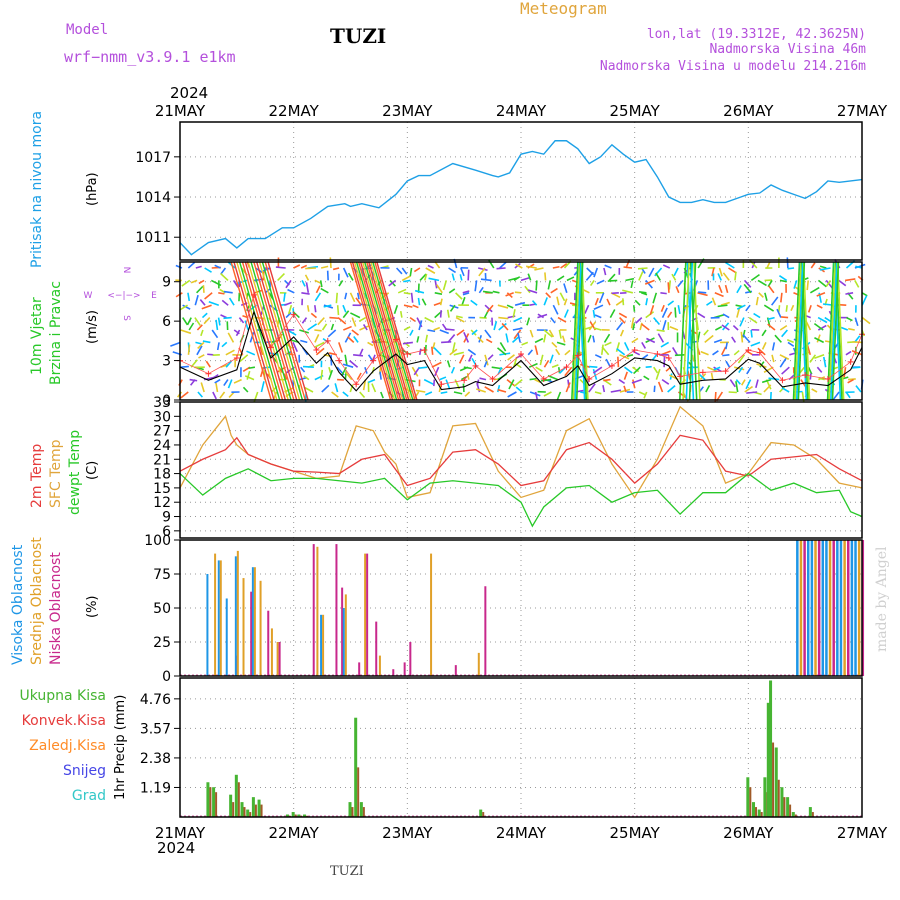  What do you see at coordinates (162, 503) in the screenshot?
I see `y-tick-label: 12` at bounding box center [162, 503].